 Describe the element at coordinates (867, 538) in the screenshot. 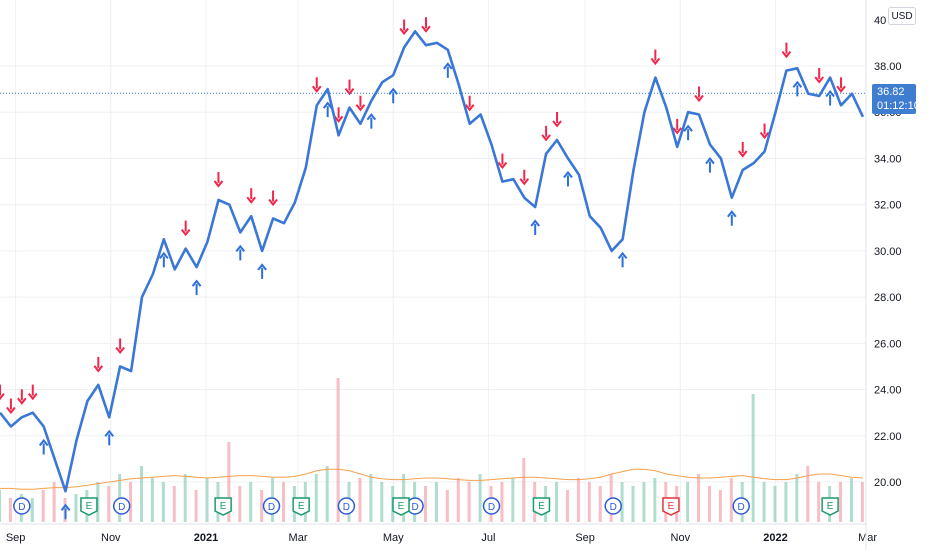

I see `x-tick-label: Mar` at that location.